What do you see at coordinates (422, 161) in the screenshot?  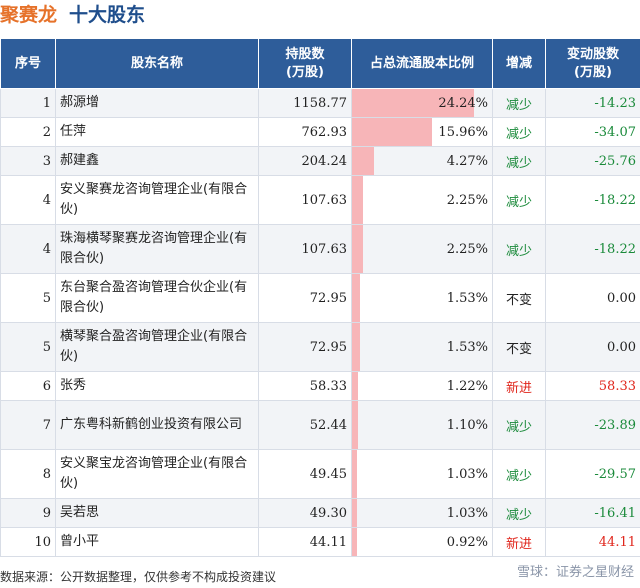 I see `row-ratio-cell: 4.27%` at bounding box center [422, 161].